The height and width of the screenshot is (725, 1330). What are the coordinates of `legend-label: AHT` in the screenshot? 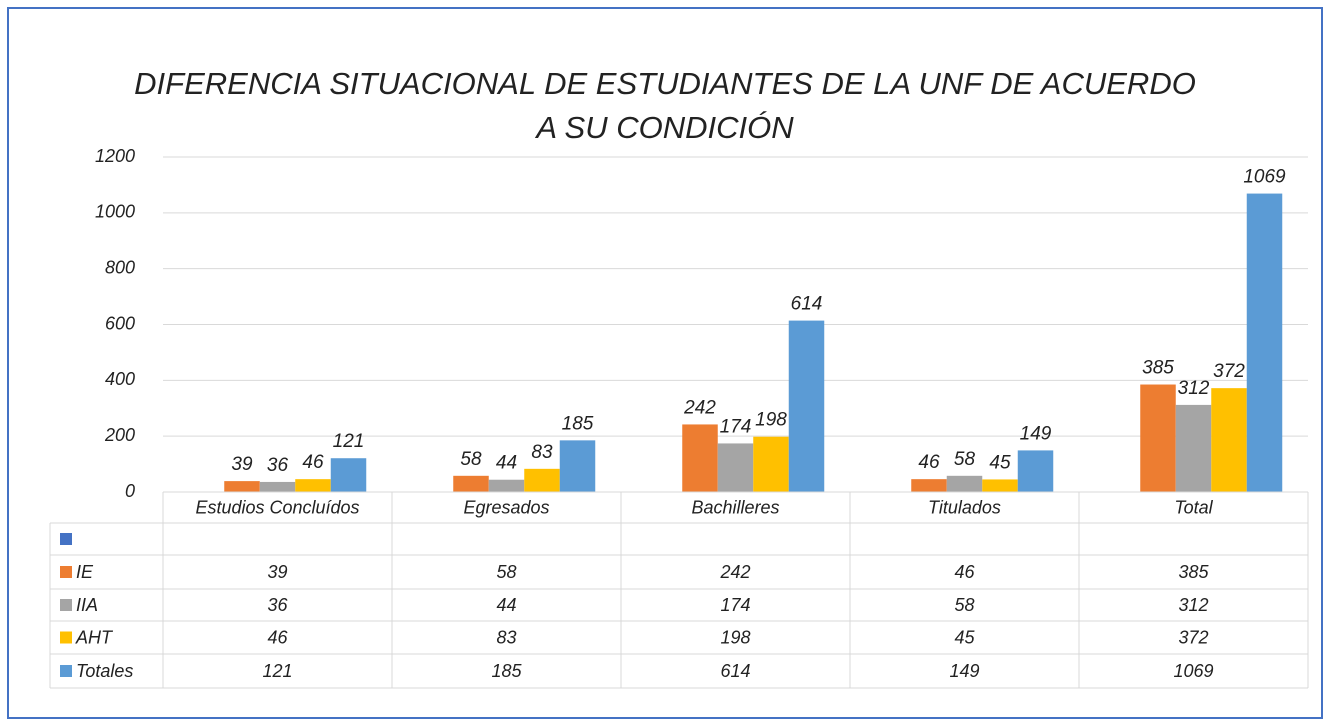 It's located at (94, 637).